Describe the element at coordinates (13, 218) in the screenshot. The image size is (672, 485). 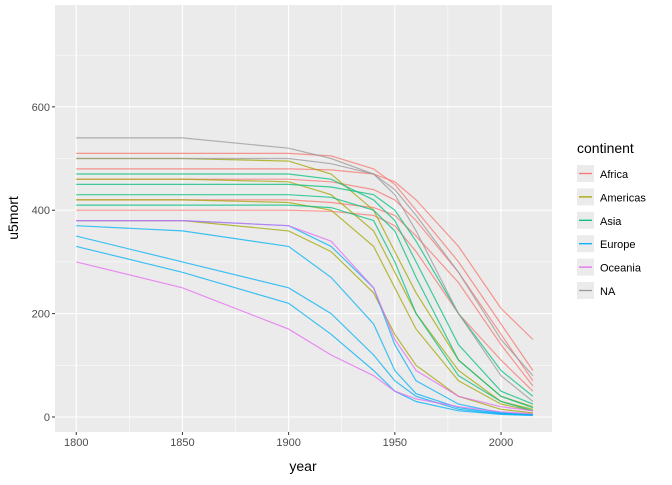
I see `y-axis-label: u5mort` at that location.